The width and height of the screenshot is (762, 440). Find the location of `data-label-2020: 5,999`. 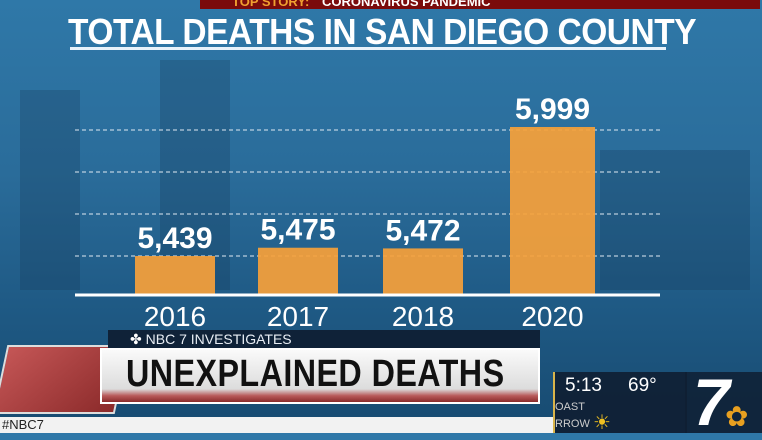

data-label-2020: 5,999 is located at coordinates (552, 109).